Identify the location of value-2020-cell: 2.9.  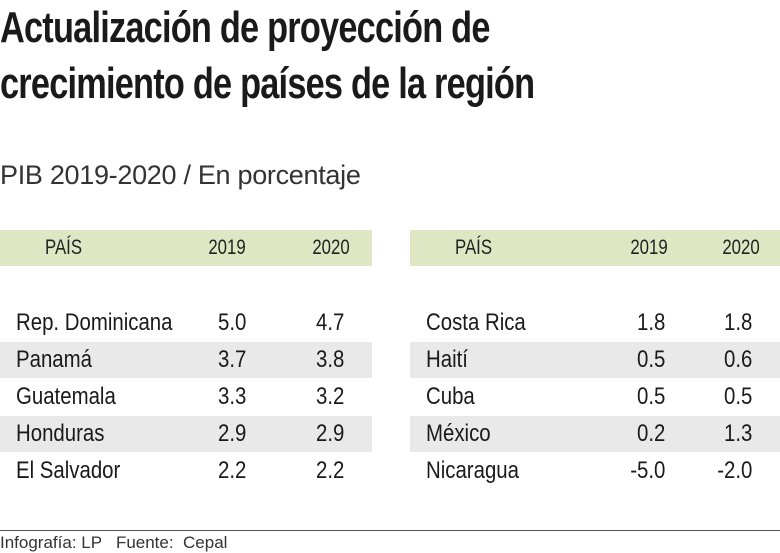
(329, 433).